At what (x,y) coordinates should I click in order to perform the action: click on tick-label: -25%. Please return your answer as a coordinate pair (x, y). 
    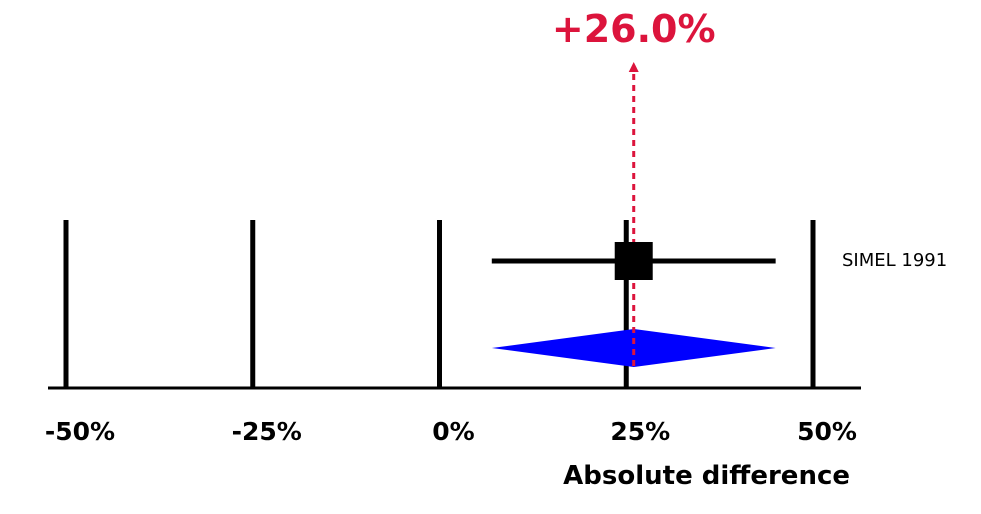
    Looking at the image, I should click on (267, 431).